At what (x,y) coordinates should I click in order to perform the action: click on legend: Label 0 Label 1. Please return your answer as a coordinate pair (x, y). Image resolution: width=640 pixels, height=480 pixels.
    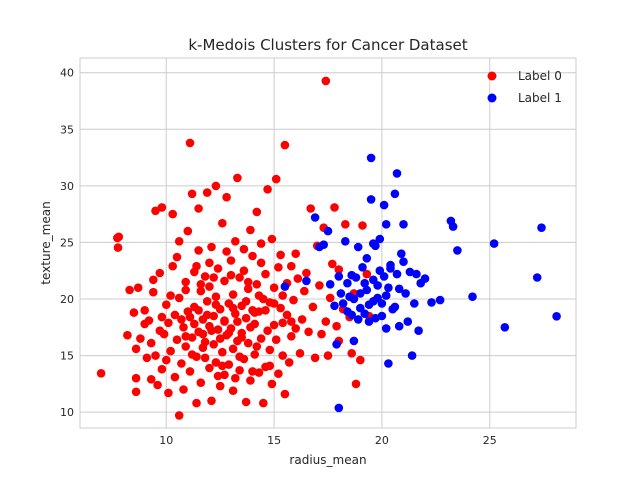
    Looking at the image, I should click on (524, 87).